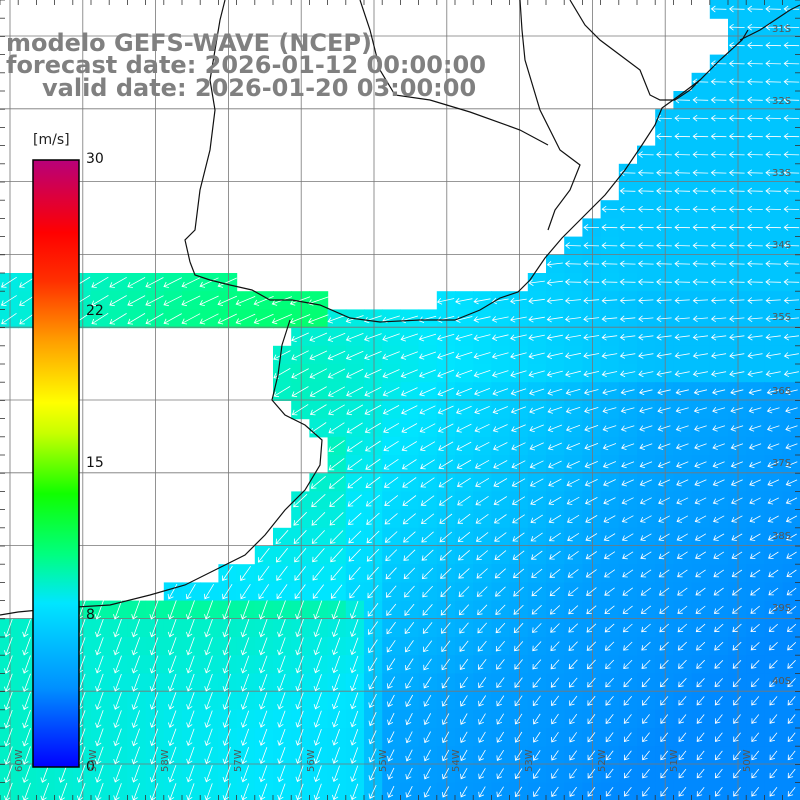  I want to click on lat-label: 35S, so click(782, 317).